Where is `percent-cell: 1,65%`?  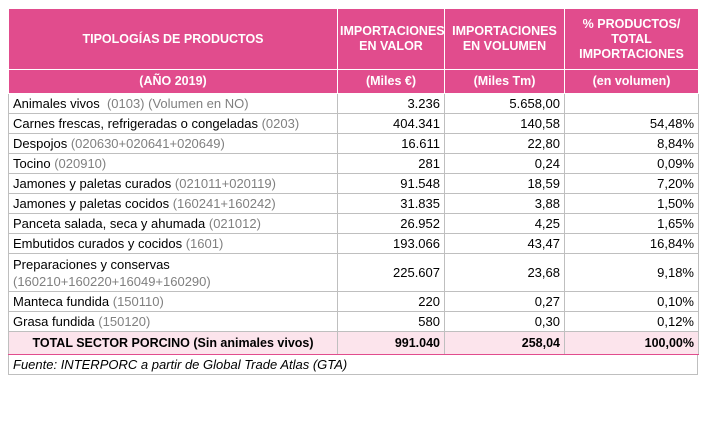 percent-cell: 1,65% is located at coordinates (631, 223).